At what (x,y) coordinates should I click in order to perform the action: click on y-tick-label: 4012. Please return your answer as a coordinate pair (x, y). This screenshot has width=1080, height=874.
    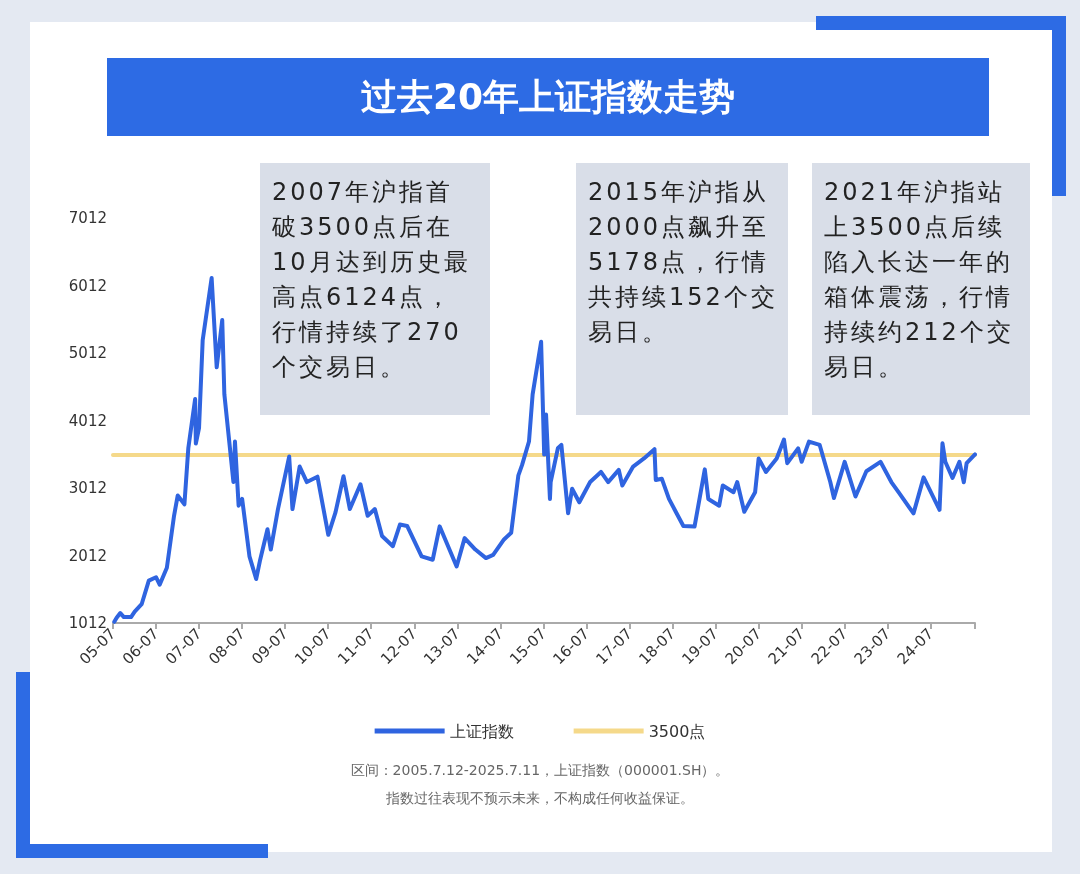
    Looking at the image, I should click on (87, 420).